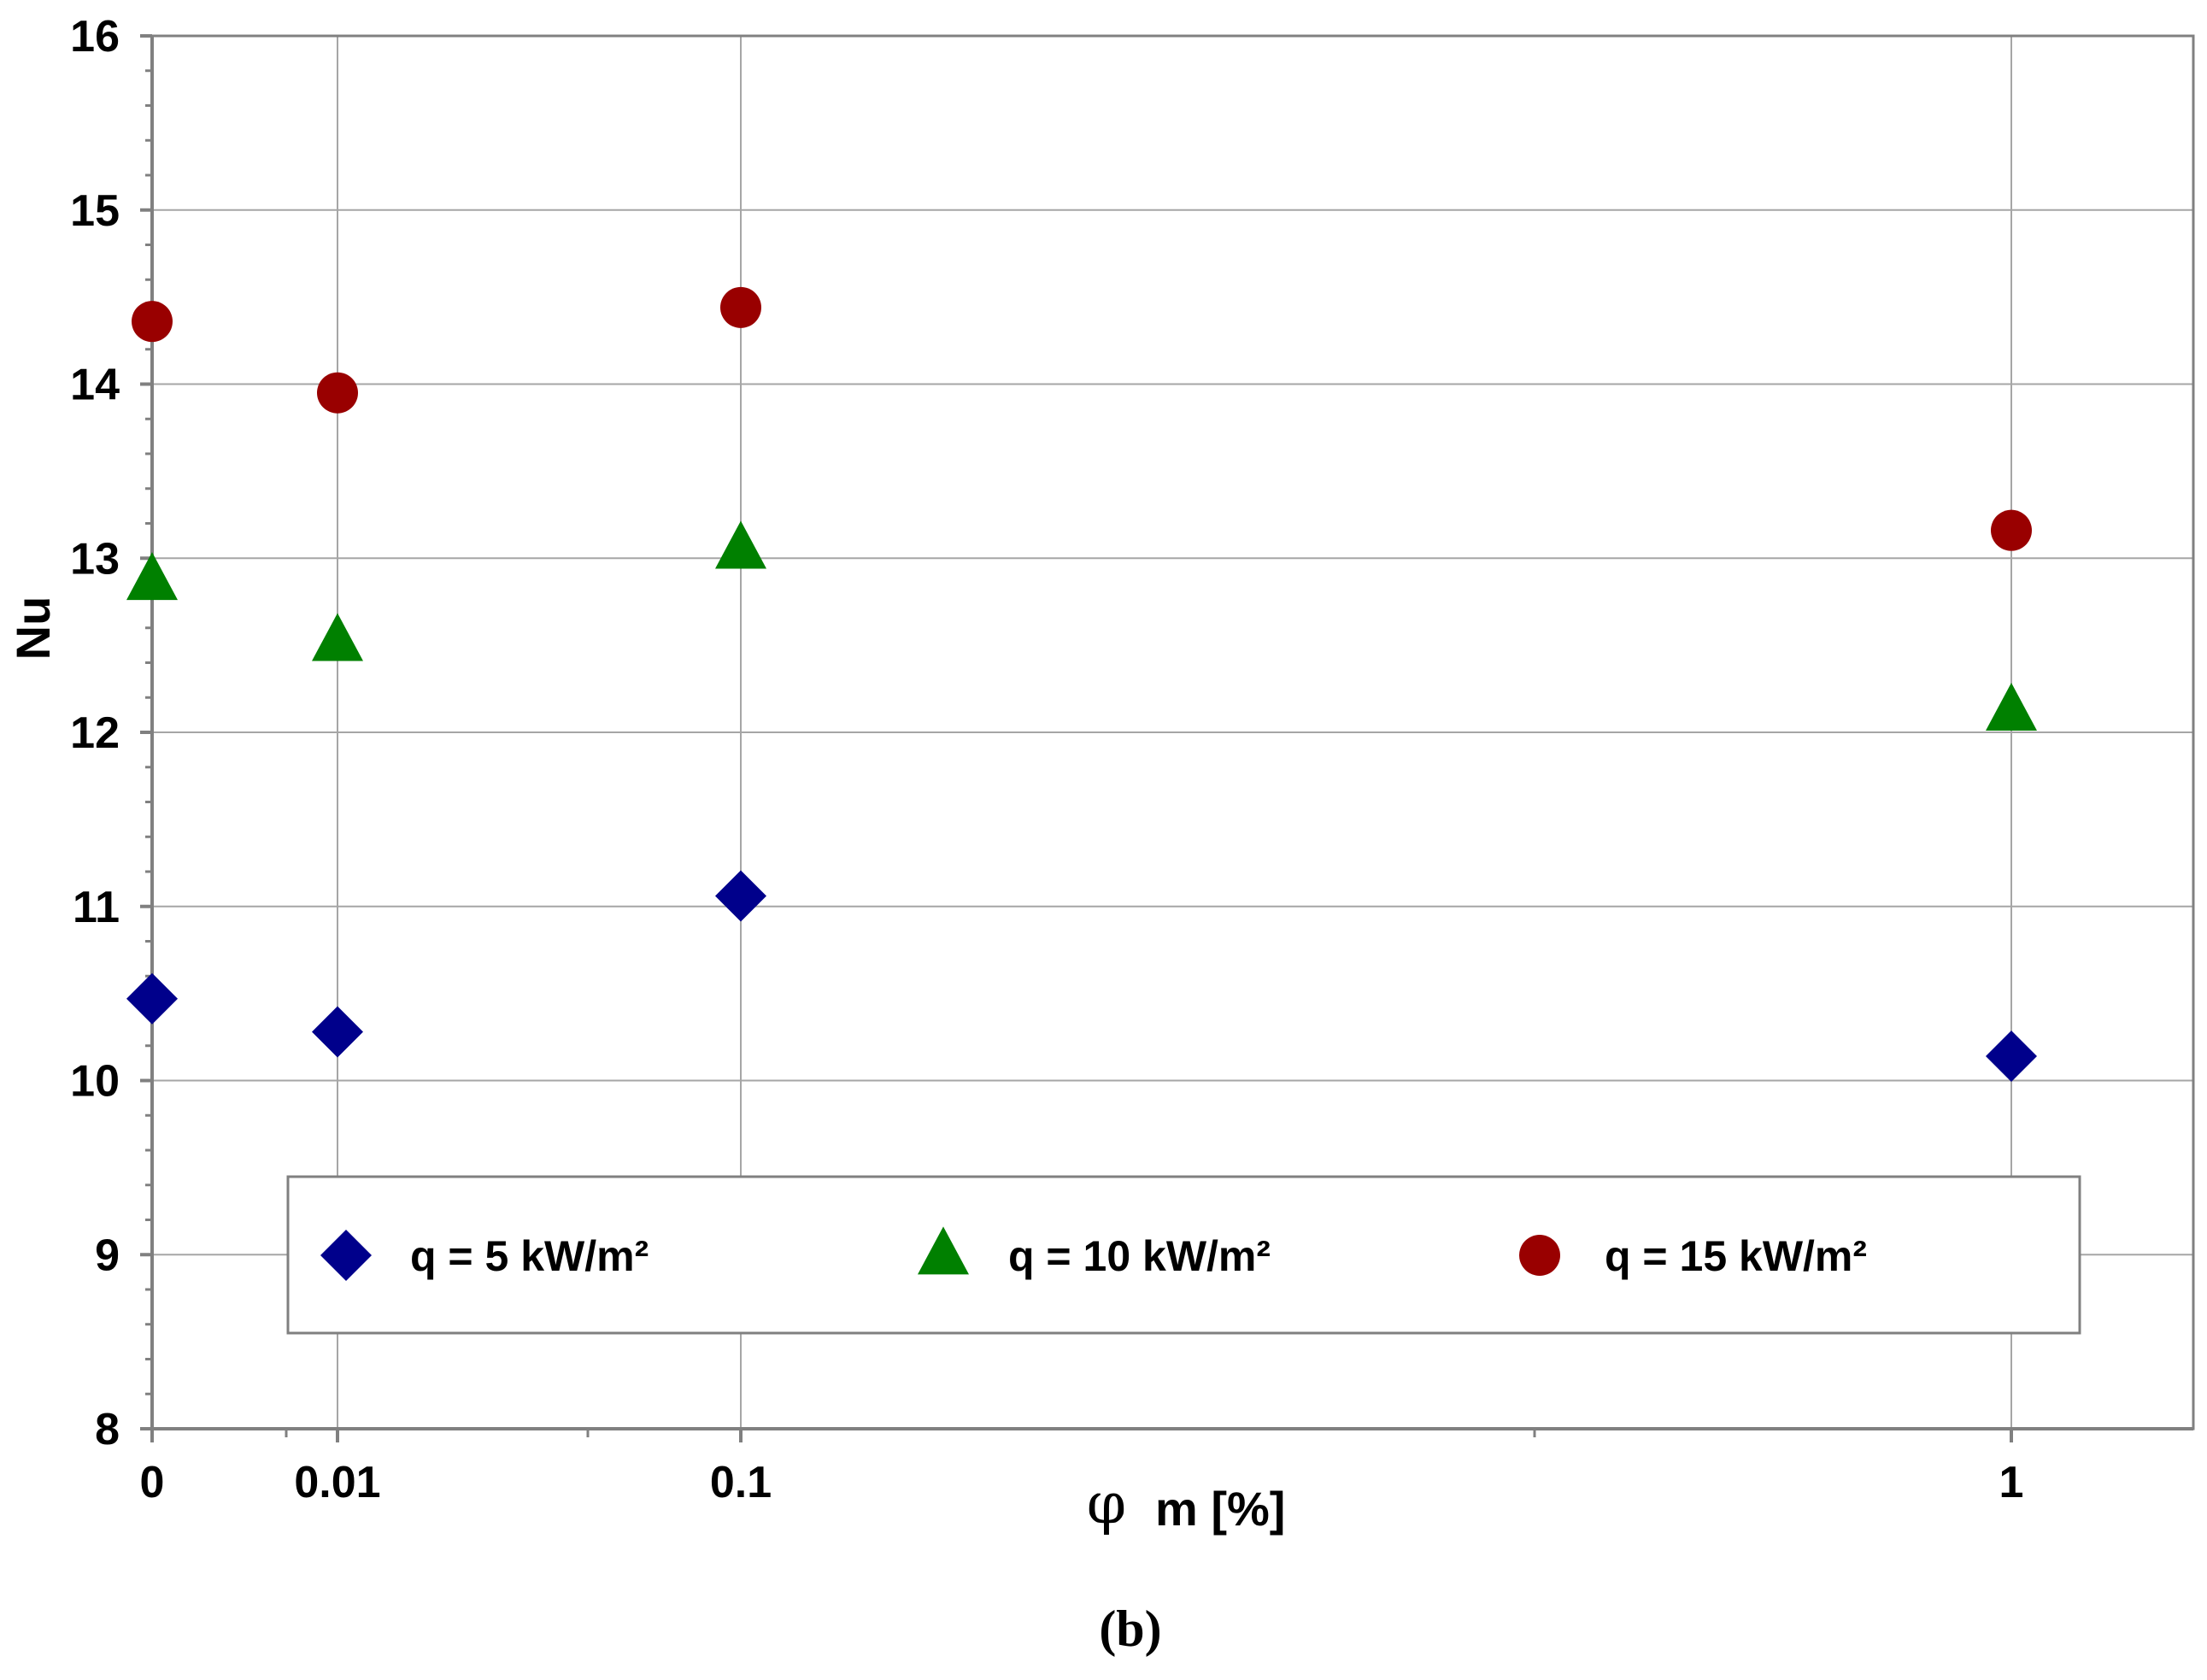  I want to click on legend-triangle-marker, so click(944, 1250).